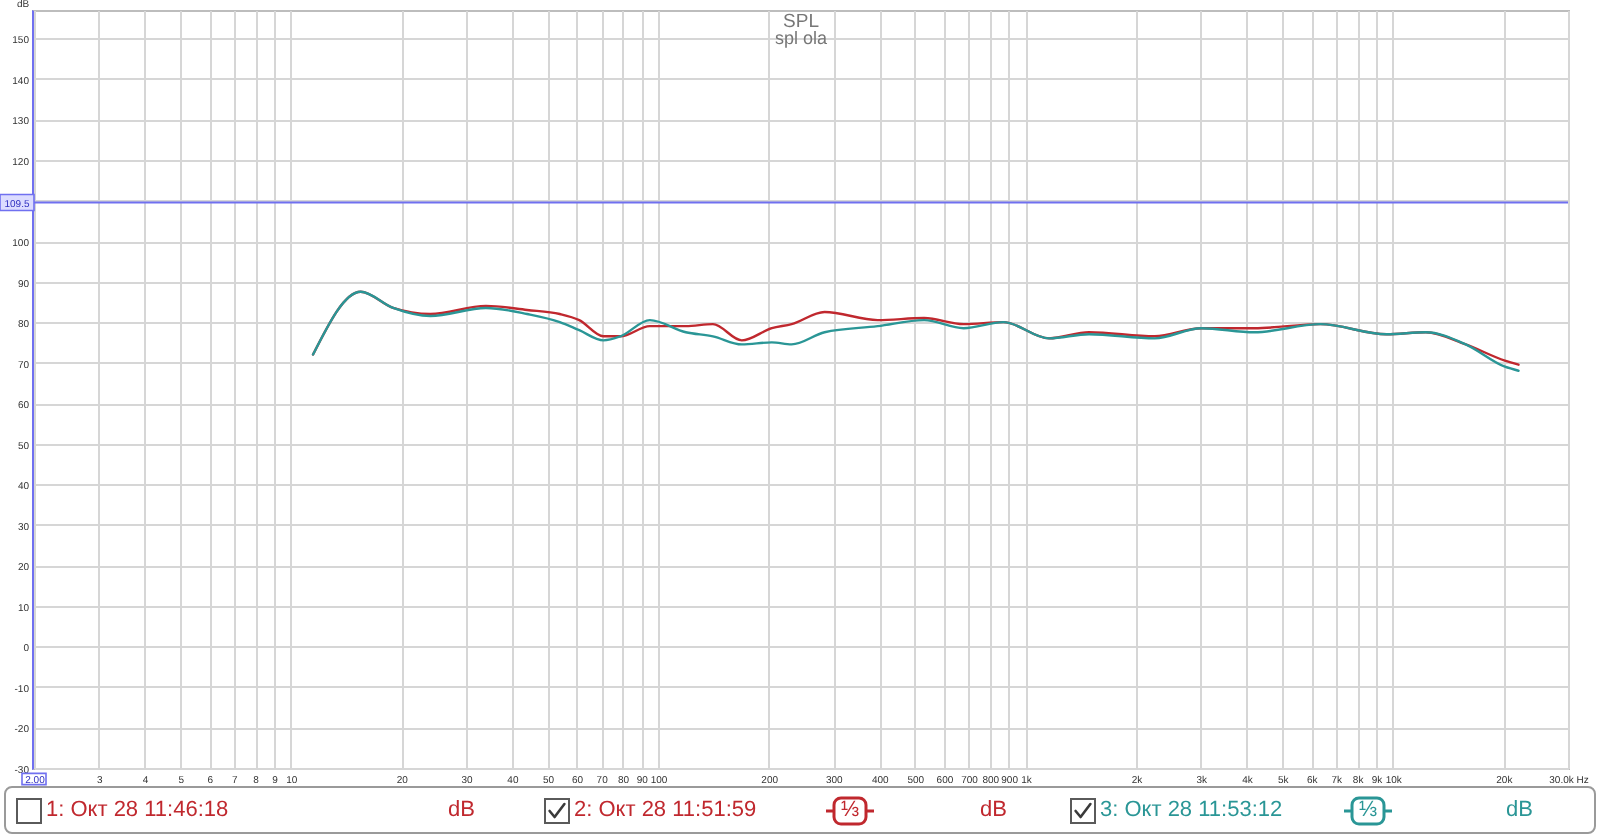 Image resolution: width=1600 pixels, height=836 pixels. What do you see at coordinates (801, 38) in the screenshot?
I see `text: spl ola` at bounding box center [801, 38].